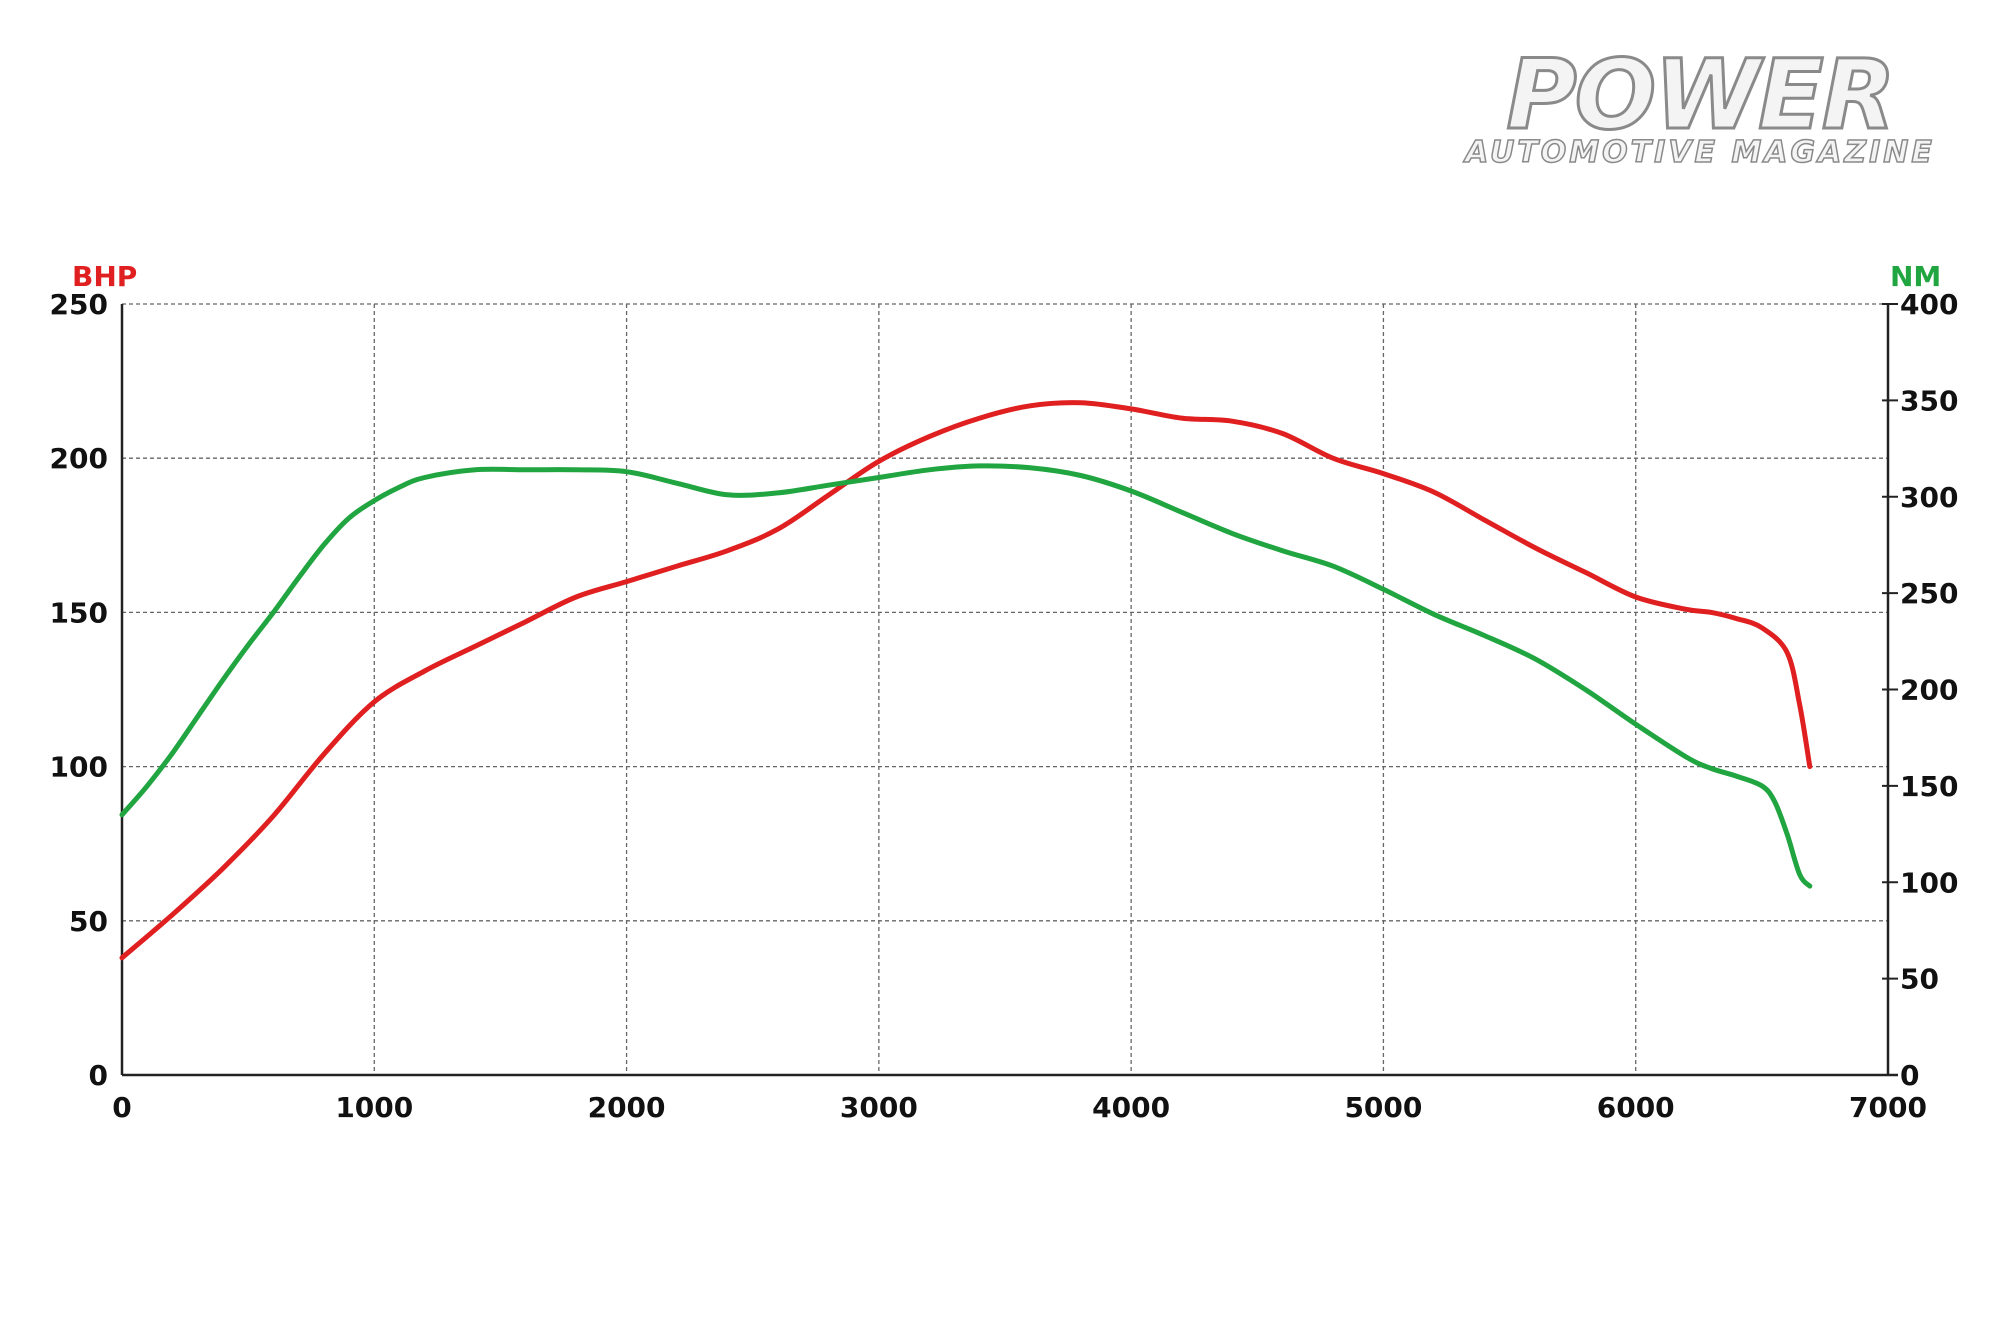  What do you see at coordinates (374, 1107) in the screenshot?
I see `x-tick-label-1000: 1000` at bounding box center [374, 1107].